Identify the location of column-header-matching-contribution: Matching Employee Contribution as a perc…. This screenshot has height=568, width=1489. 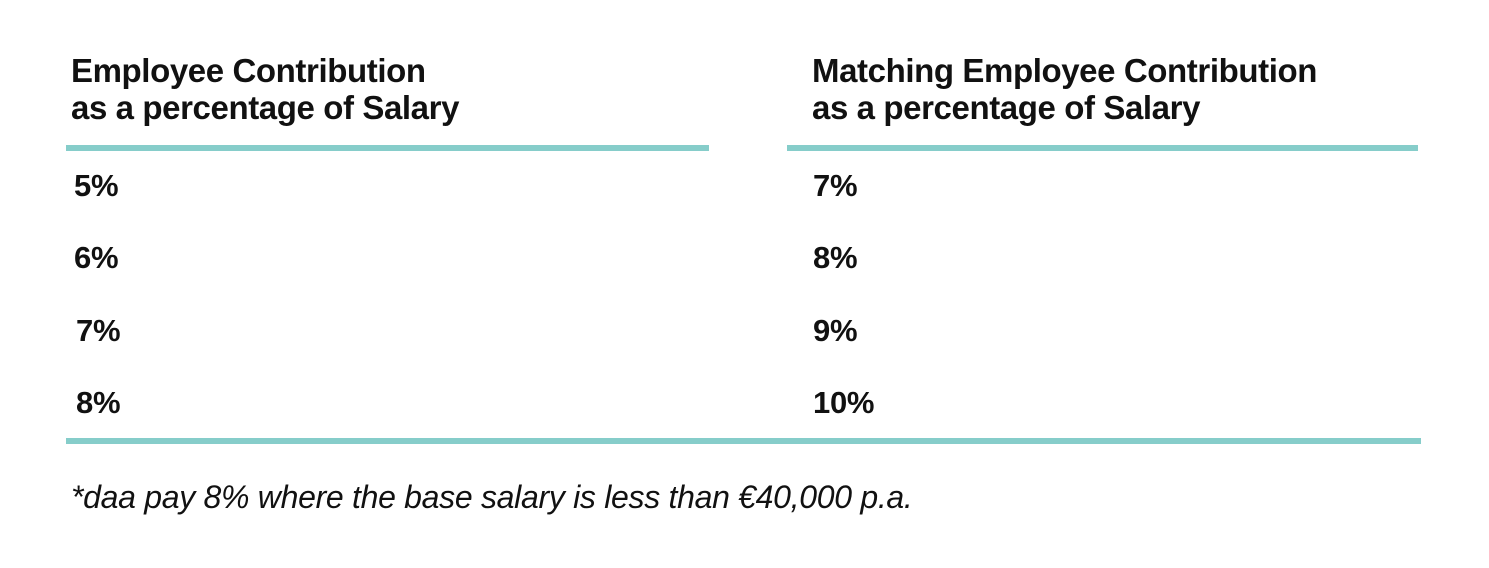
(1064, 89).